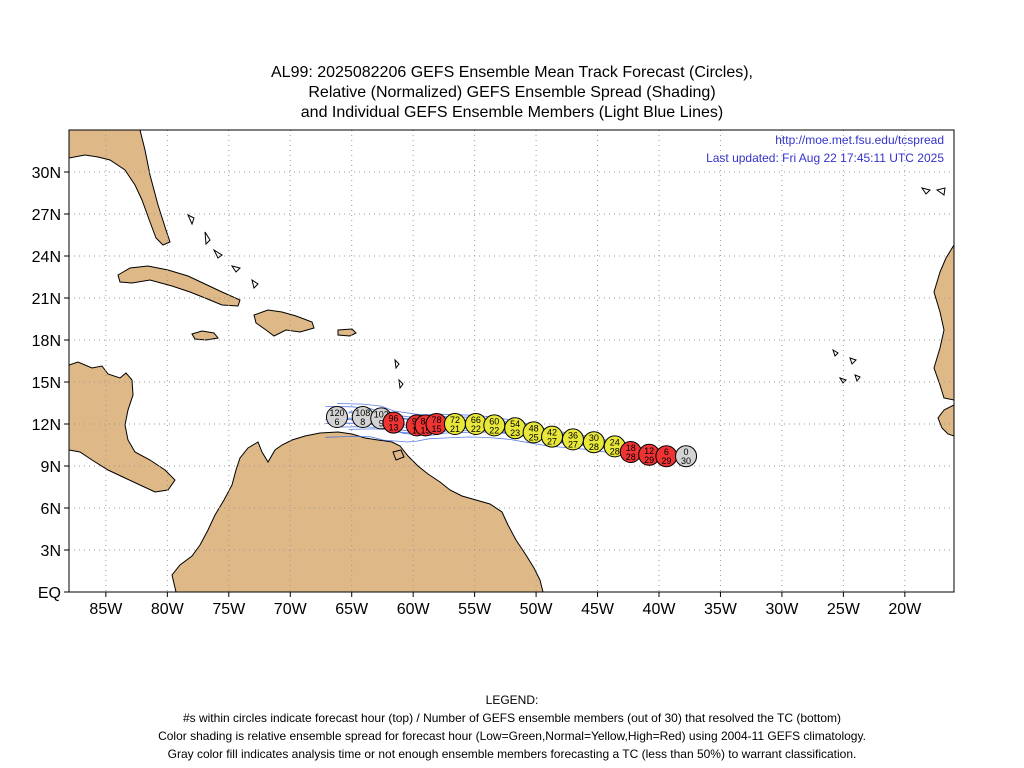 The image size is (1024, 768). Describe the element at coordinates (552, 433) in the screenshot. I see `forecast-hour-label: 42` at that location.